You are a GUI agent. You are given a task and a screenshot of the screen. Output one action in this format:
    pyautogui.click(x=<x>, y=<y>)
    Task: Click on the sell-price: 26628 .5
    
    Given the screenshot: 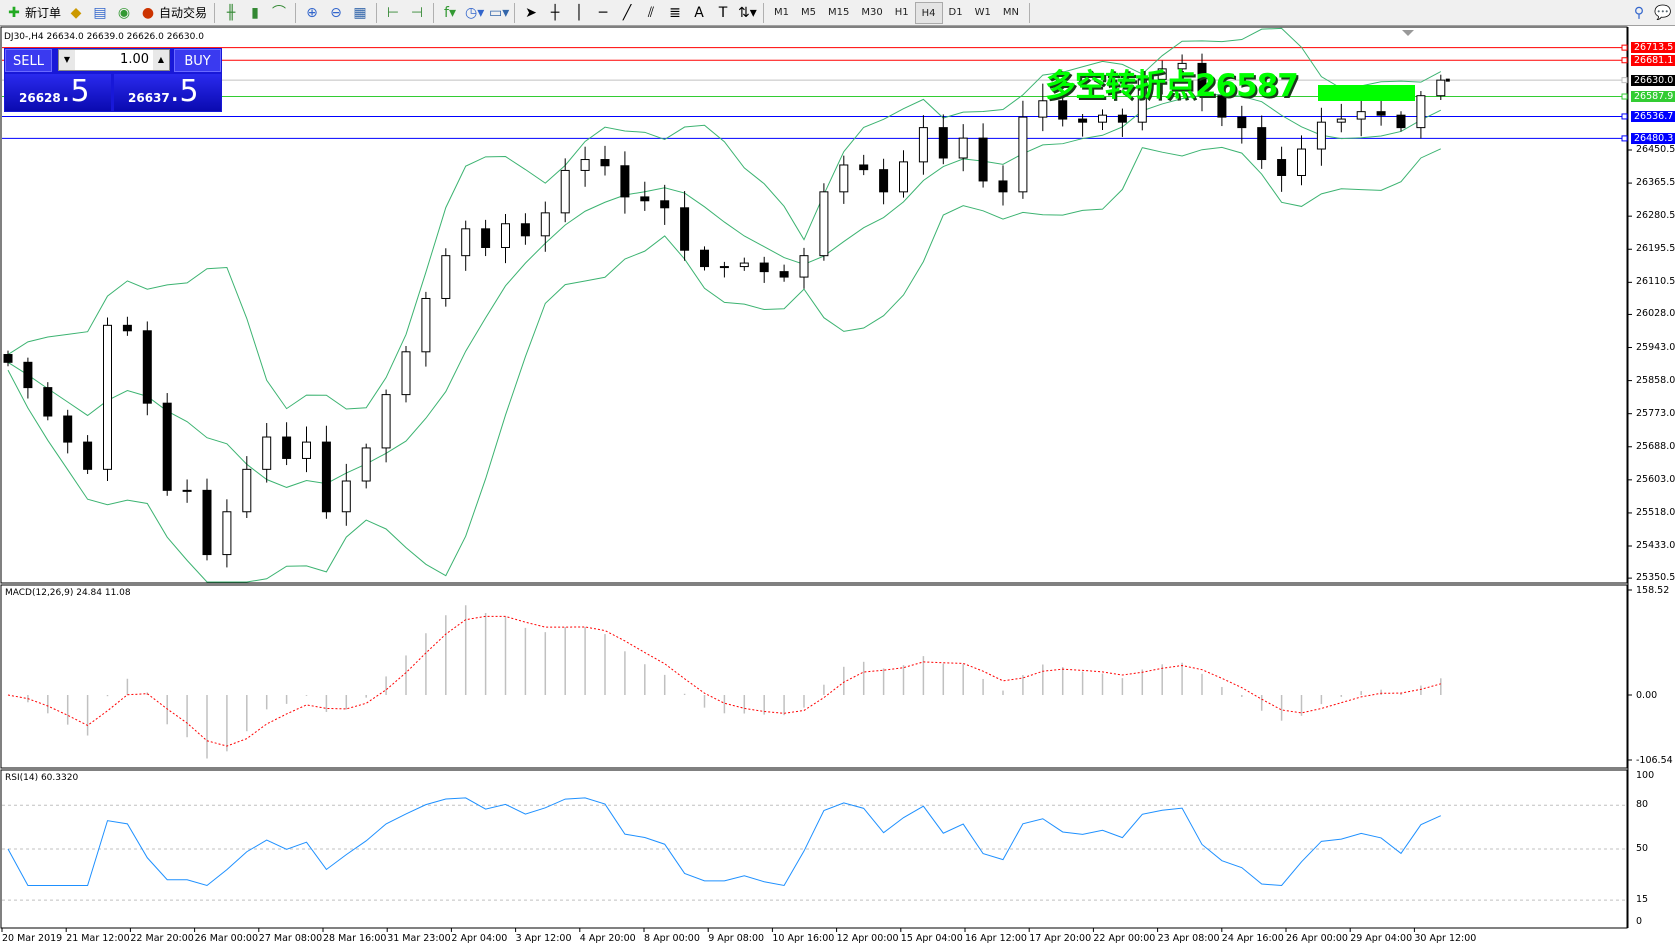 What is the action you would take?
    pyautogui.click(x=58, y=92)
    